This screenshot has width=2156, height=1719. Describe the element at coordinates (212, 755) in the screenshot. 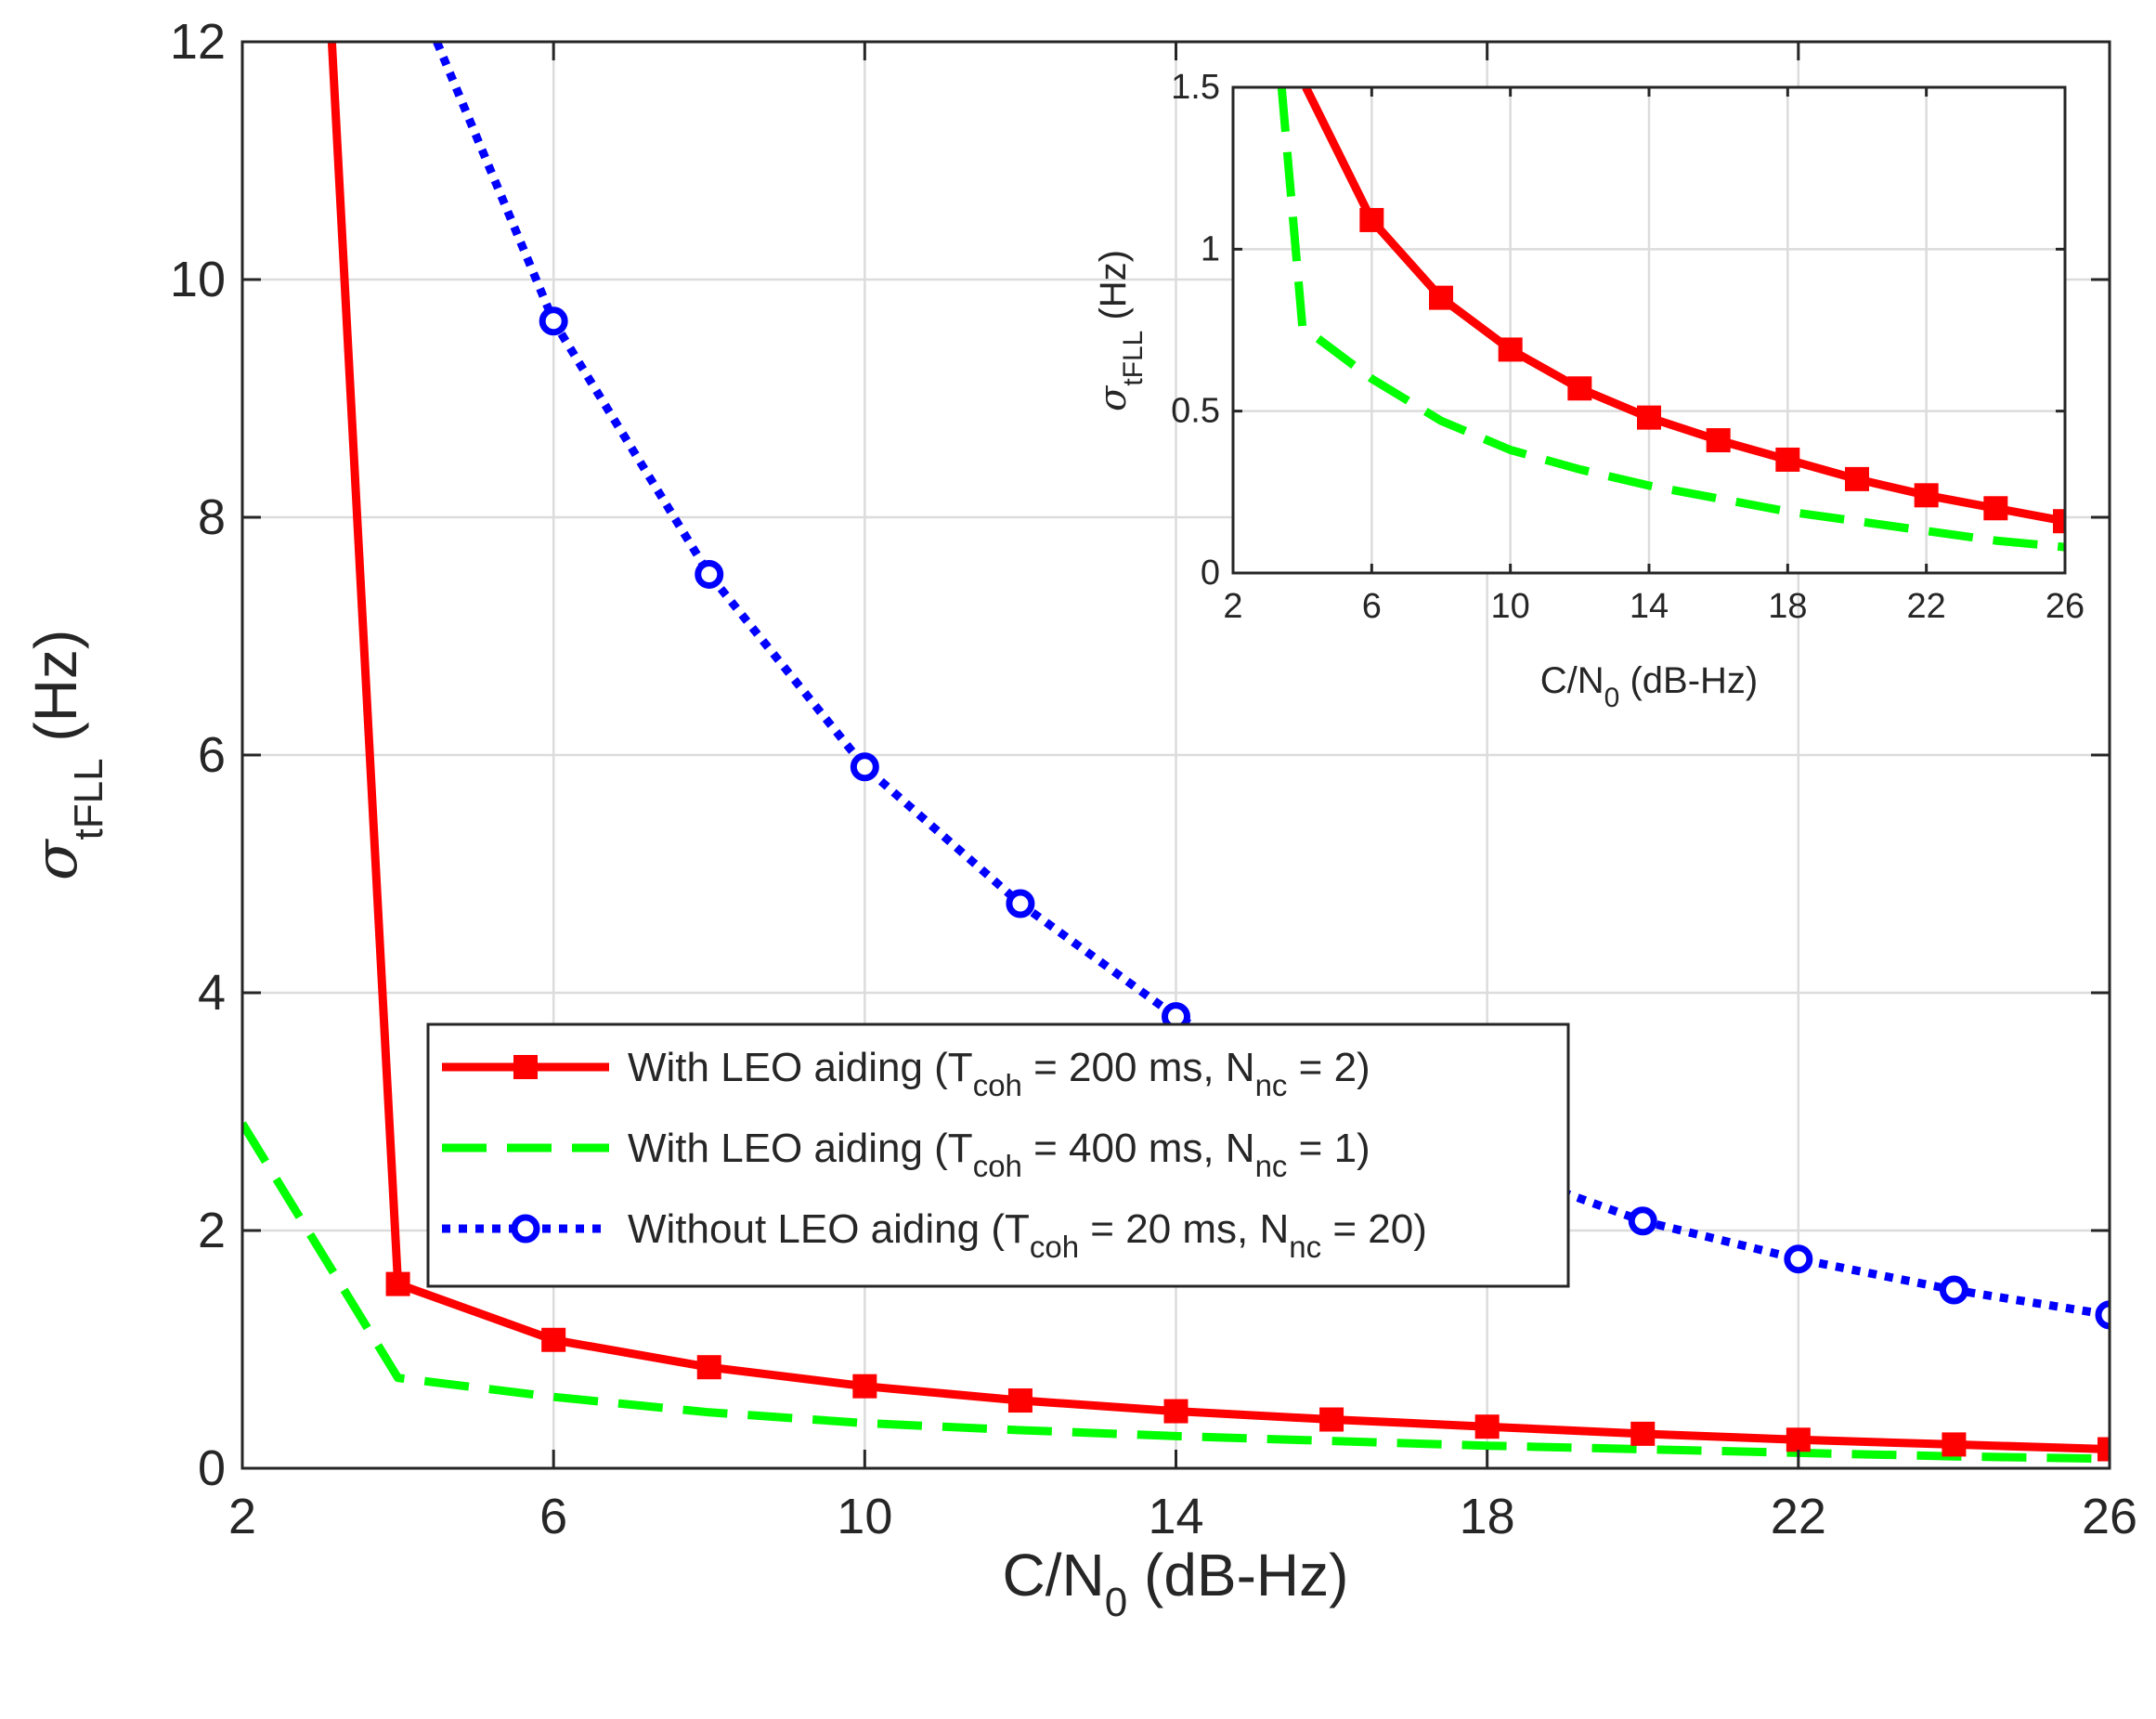

I see `main-y-tick-label: 6` at that location.